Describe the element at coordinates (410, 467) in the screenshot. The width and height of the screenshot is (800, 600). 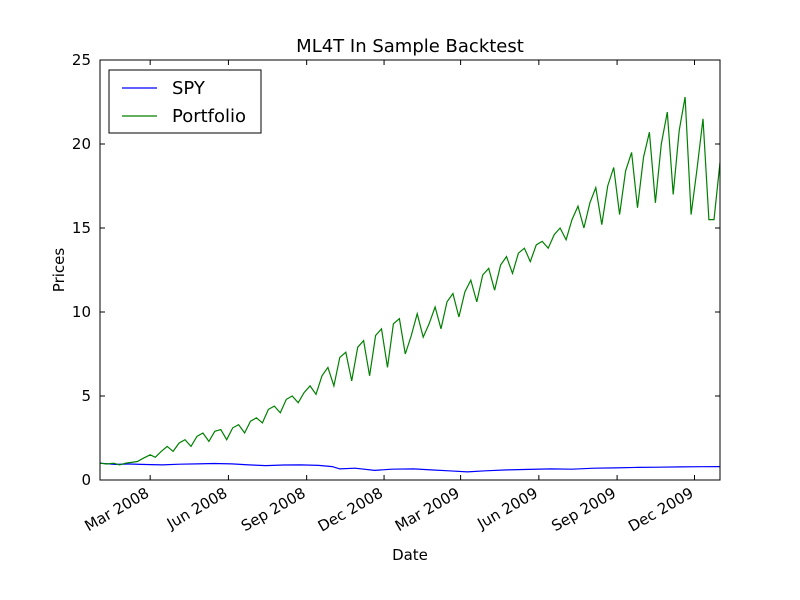
I see `series-line-spy` at that location.